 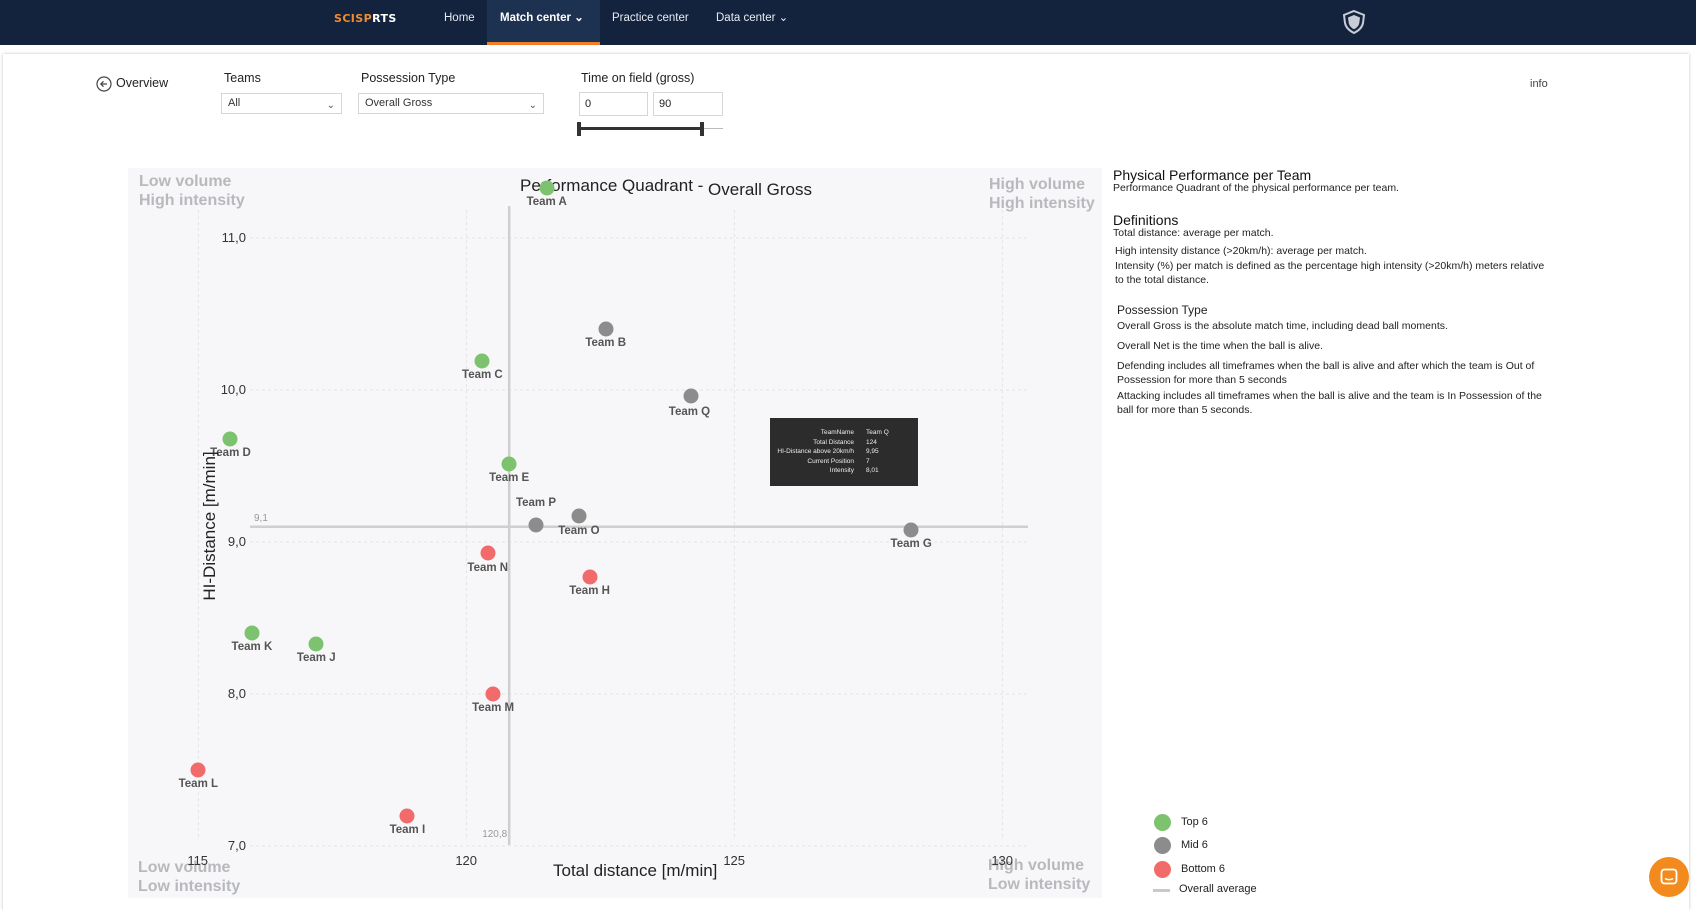 I want to click on time-on-field-label: Time on field (gross), so click(x=638, y=78).